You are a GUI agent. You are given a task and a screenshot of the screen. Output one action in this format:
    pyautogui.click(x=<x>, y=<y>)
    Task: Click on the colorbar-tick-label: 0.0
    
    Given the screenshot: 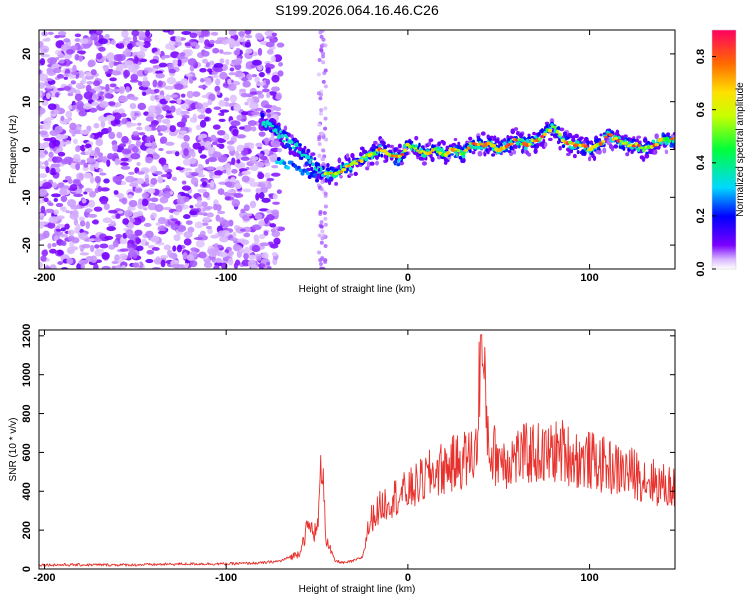 What is the action you would take?
    pyautogui.click(x=701, y=268)
    